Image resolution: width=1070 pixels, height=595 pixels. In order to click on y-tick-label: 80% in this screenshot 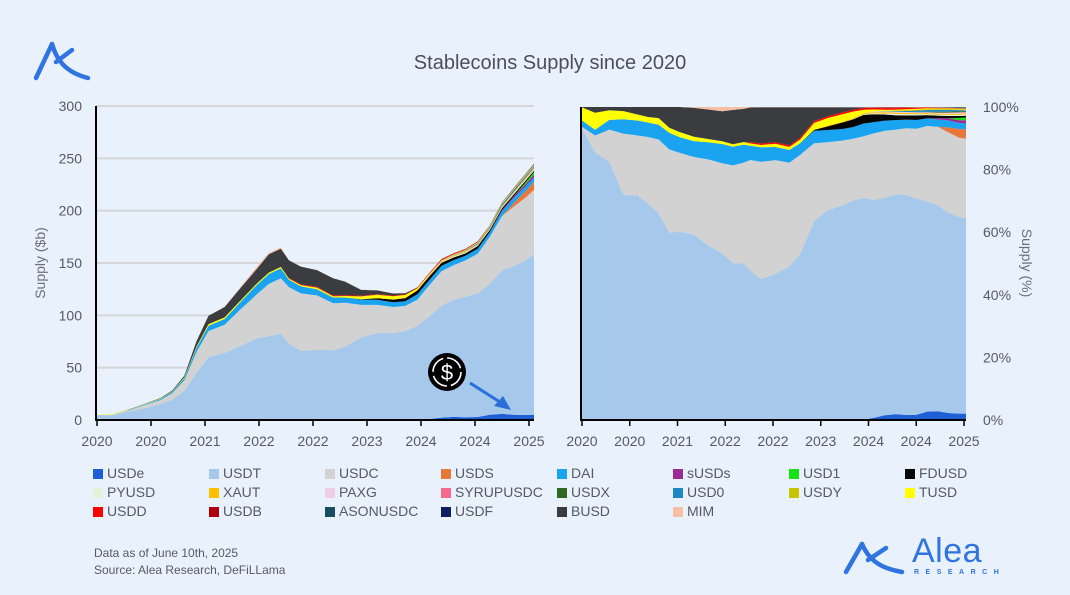, I will do `click(997, 170)`.